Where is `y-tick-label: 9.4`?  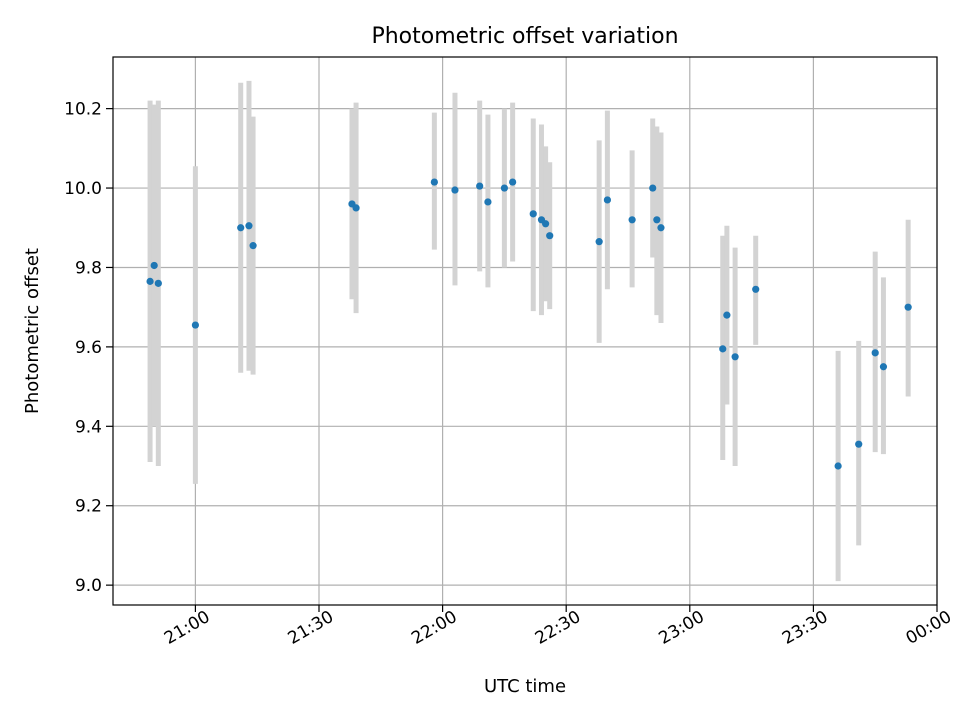 y-tick-label: 9.4 is located at coordinates (88, 427).